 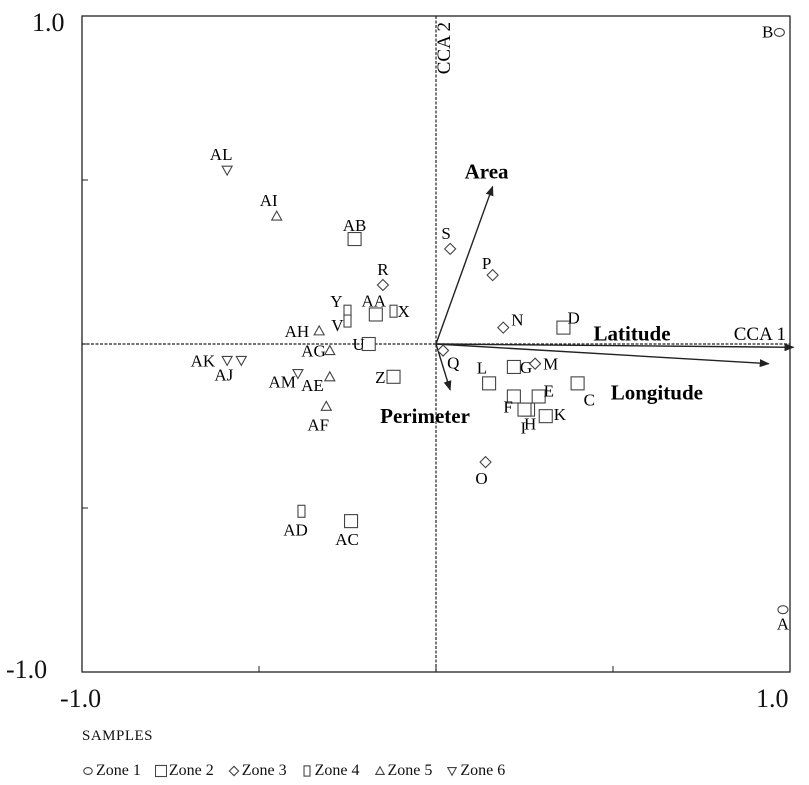 What do you see at coordinates (524, 428) in the screenshot?
I see `point-label: I` at bounding box center [524, 428].